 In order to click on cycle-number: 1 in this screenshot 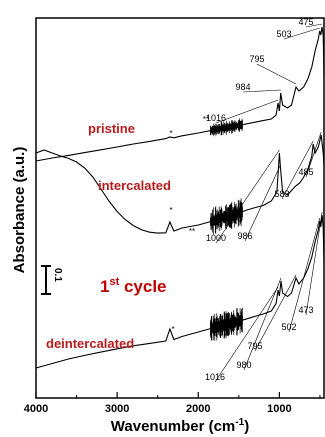, I will do `click(104, 286)`.